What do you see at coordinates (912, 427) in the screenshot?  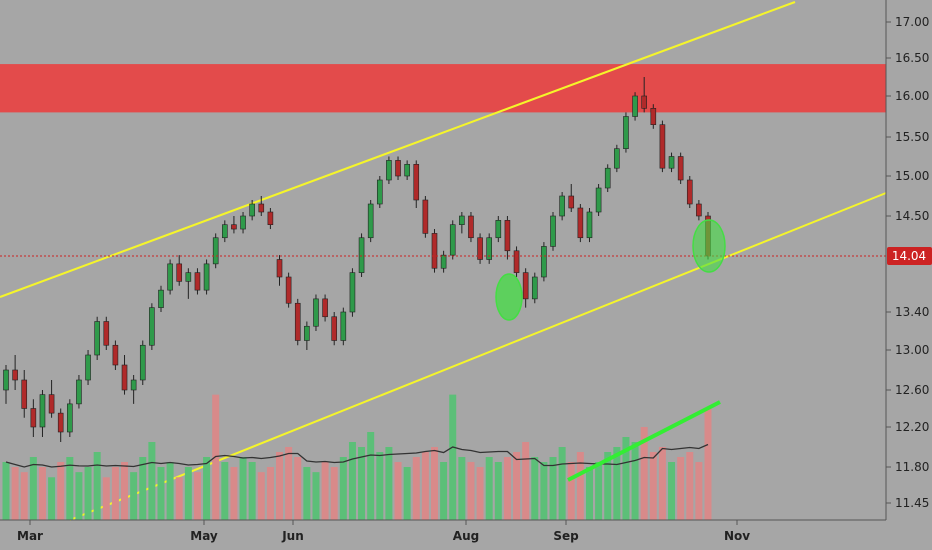 I see `y-tick-label: 12.20` at bounding box center [912, 427].